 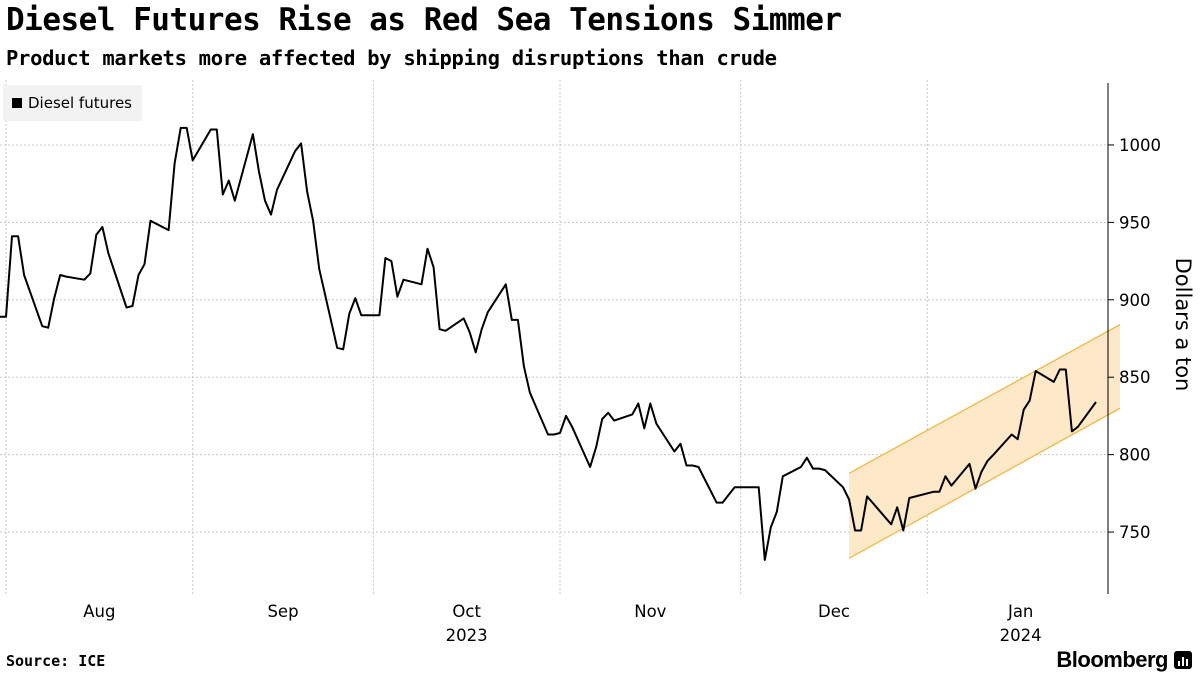 I want to click on y-tick-label: 1000, so click(x=1140, y=145).